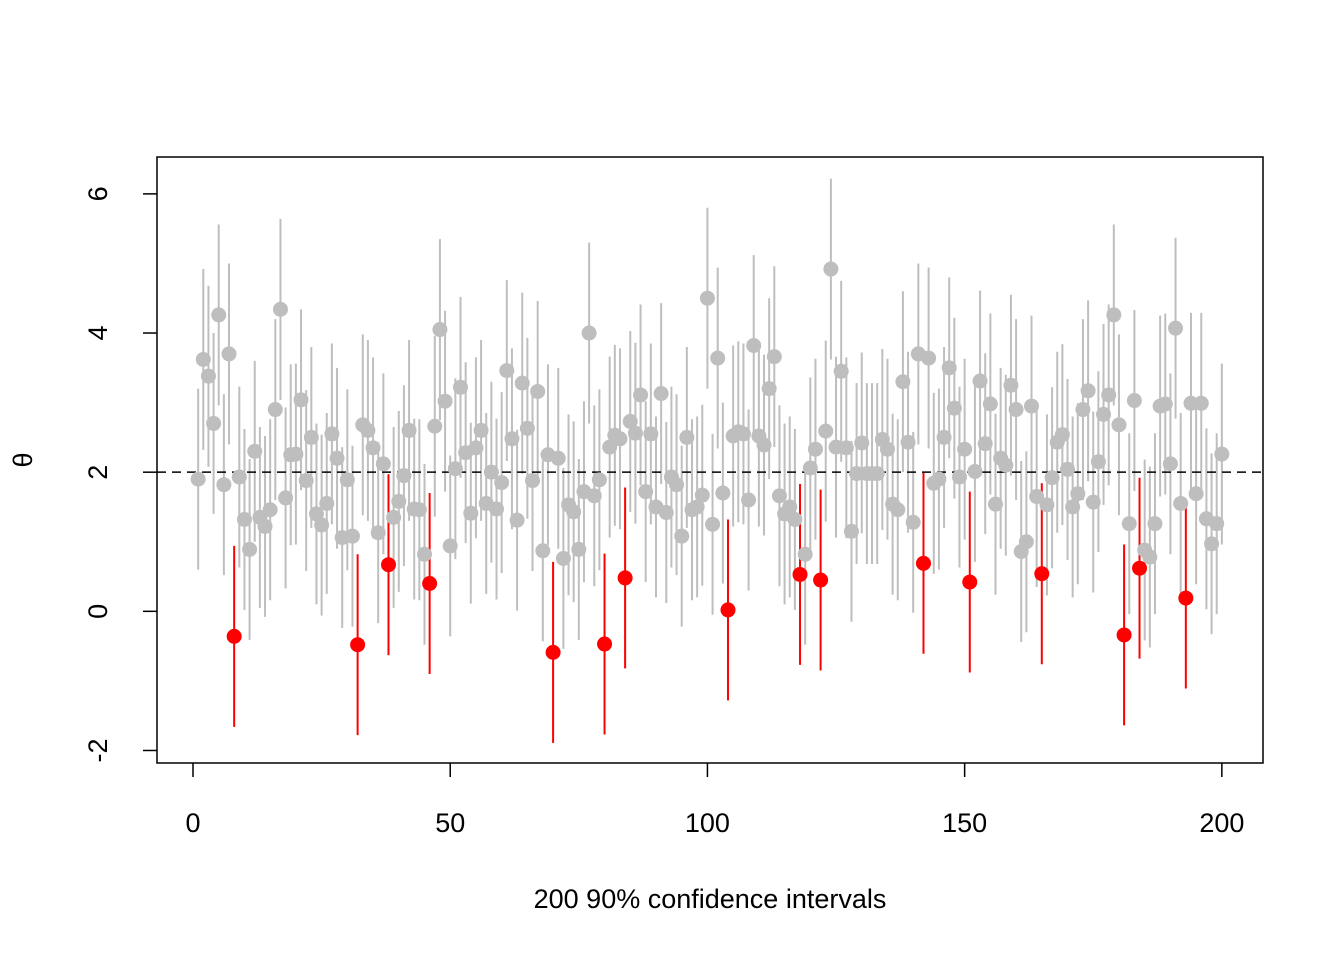  I want to click on y-tick-label: 4, so click(98, 333).